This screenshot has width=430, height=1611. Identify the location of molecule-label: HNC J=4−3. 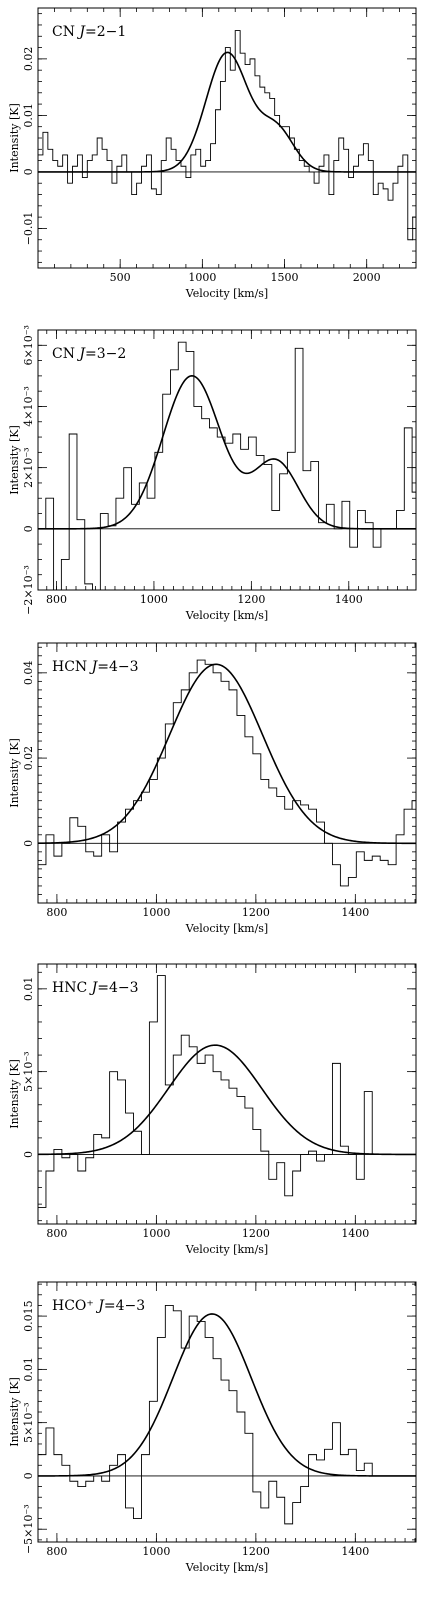
(95, 988).